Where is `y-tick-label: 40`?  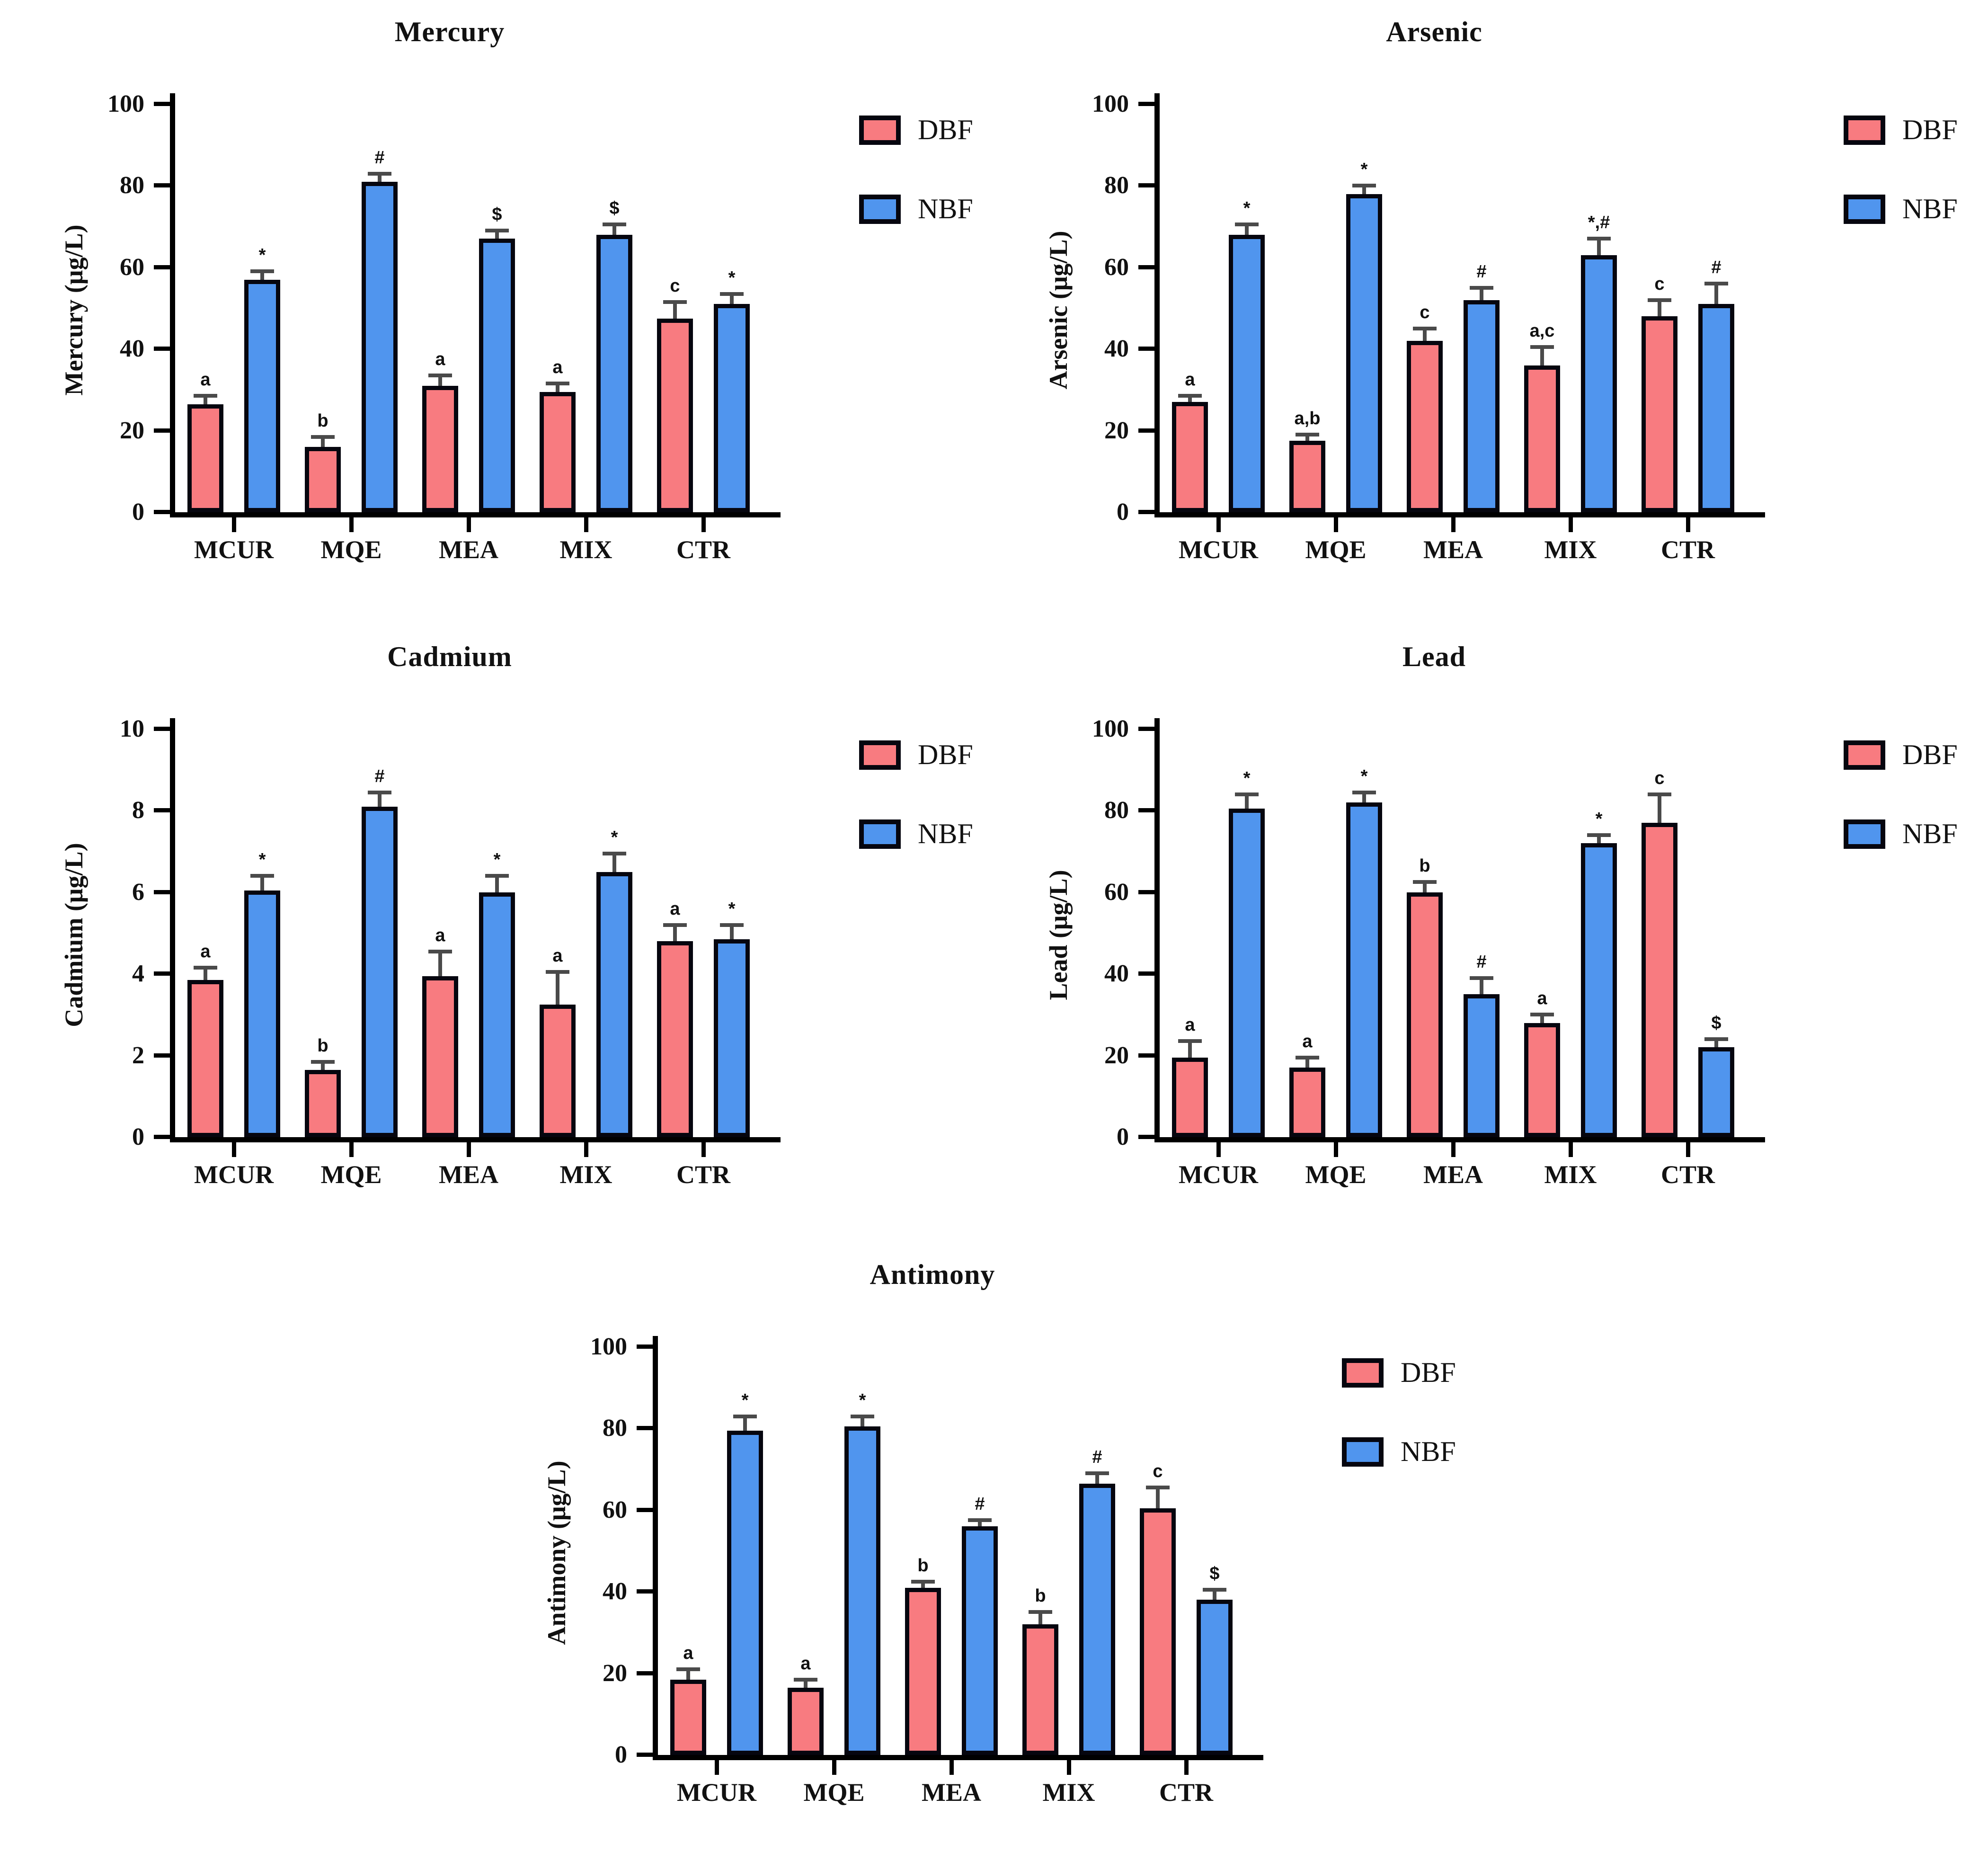
y-tick-label: 40 is located at coordinates (615, 1591).